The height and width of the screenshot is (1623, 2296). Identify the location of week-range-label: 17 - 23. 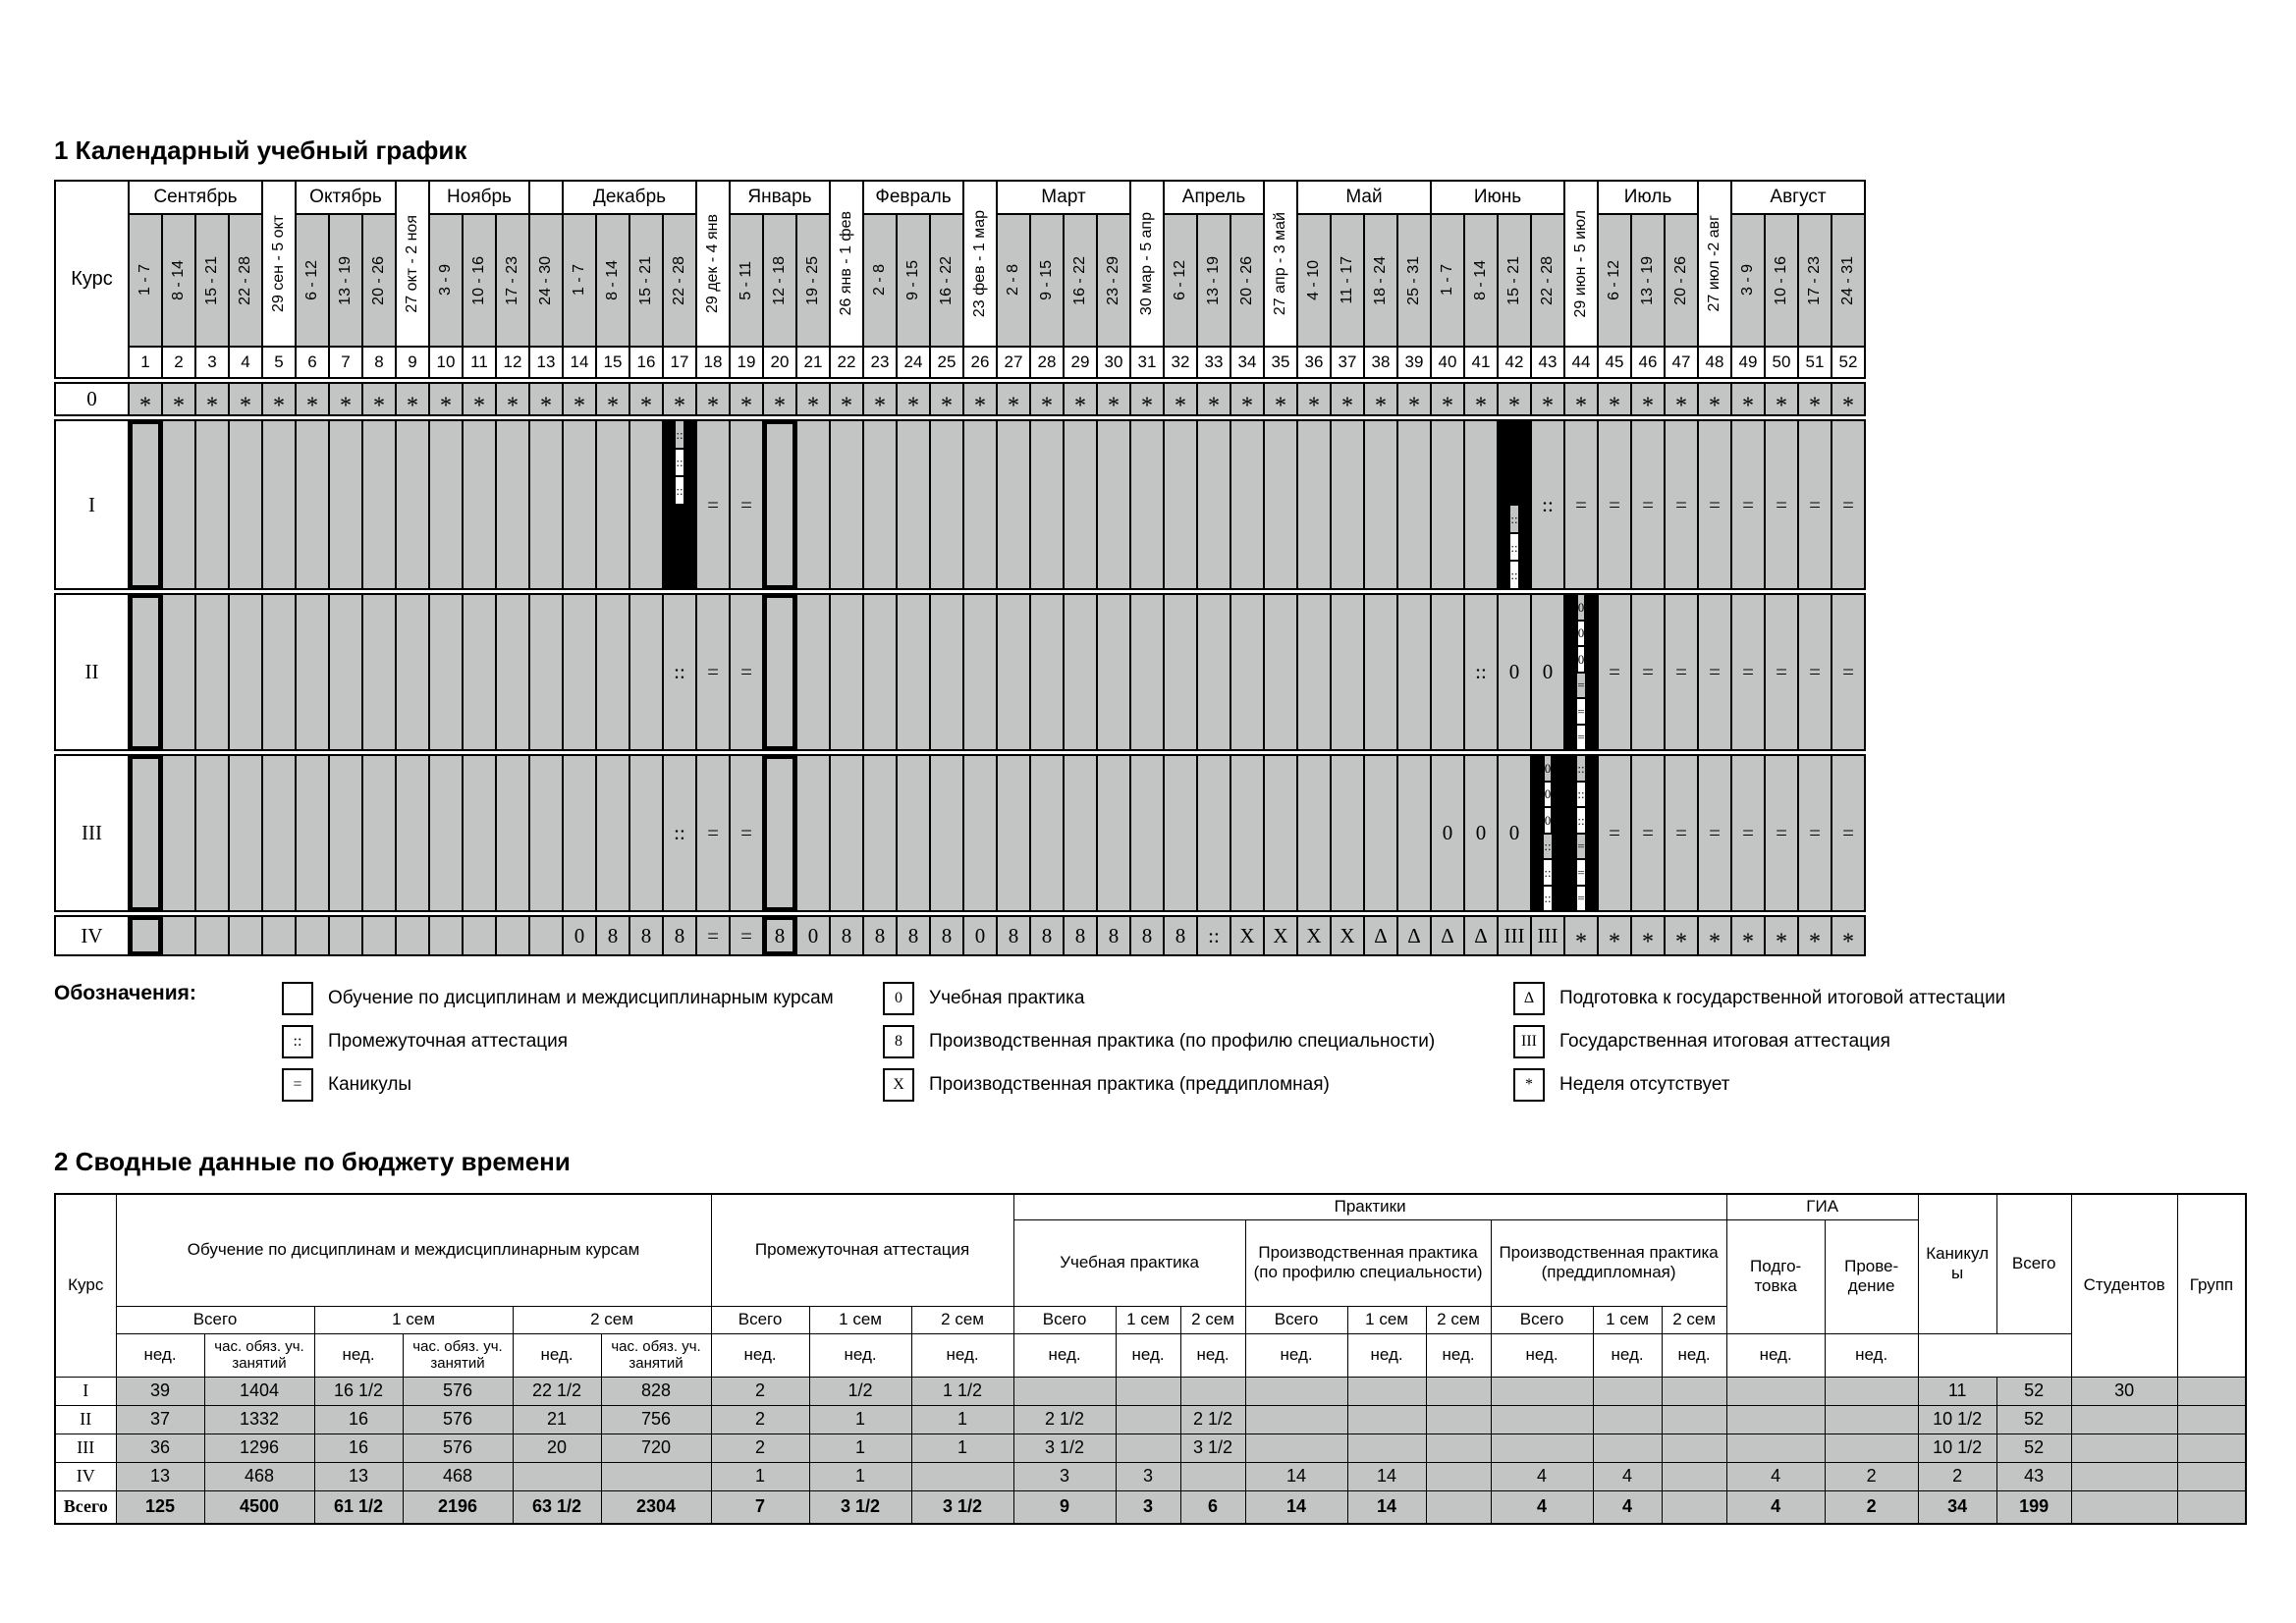
(1814, 280).